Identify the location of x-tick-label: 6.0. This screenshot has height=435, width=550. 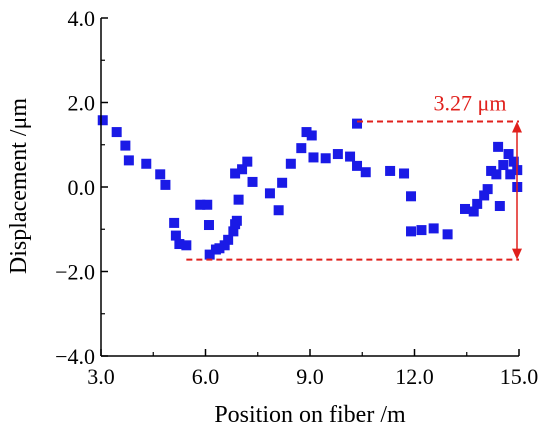
(206, 376).